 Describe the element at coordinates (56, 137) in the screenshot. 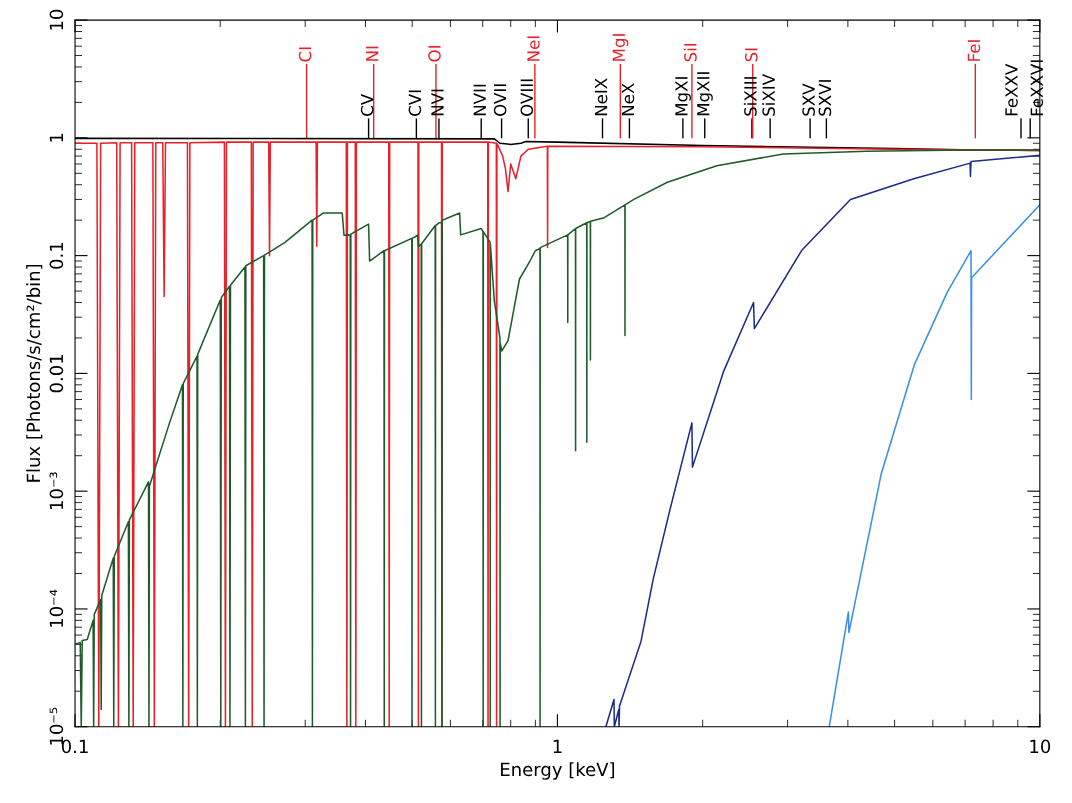

I see `y-tick-label: 1` at that location.